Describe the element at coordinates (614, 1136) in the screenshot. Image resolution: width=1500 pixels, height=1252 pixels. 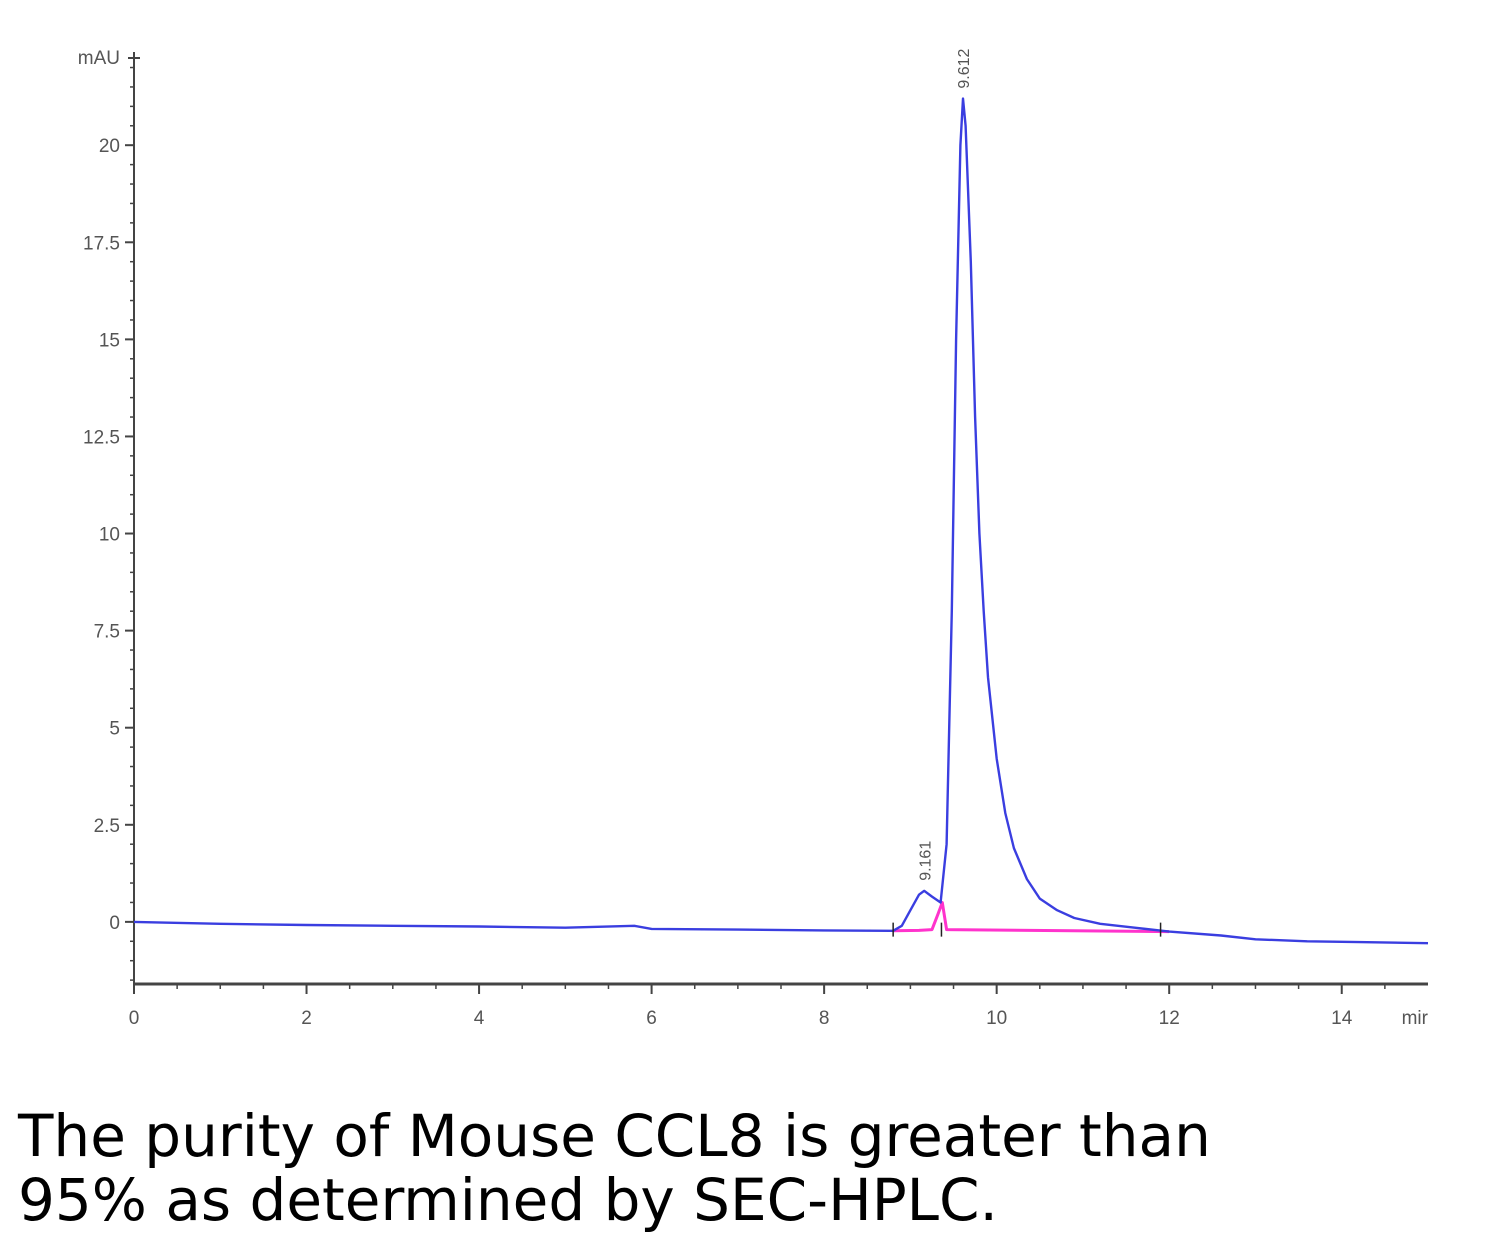
I see `caption-line-1: The purity of Mouse CCL8 is greater than` at that location.